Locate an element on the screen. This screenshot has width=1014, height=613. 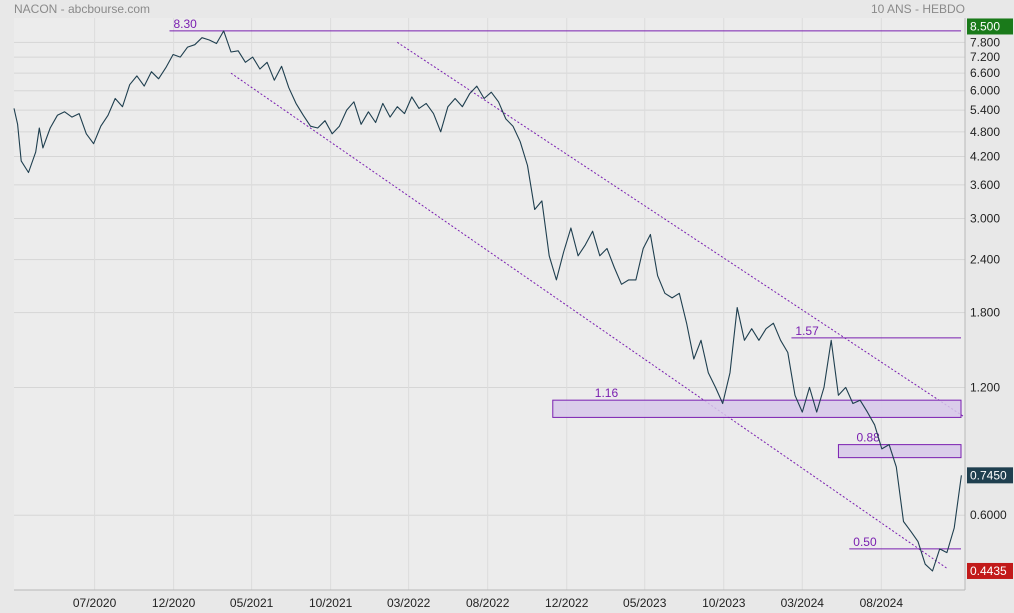
x-tick-label: 05/2021 is located at coordinates (252, 603).